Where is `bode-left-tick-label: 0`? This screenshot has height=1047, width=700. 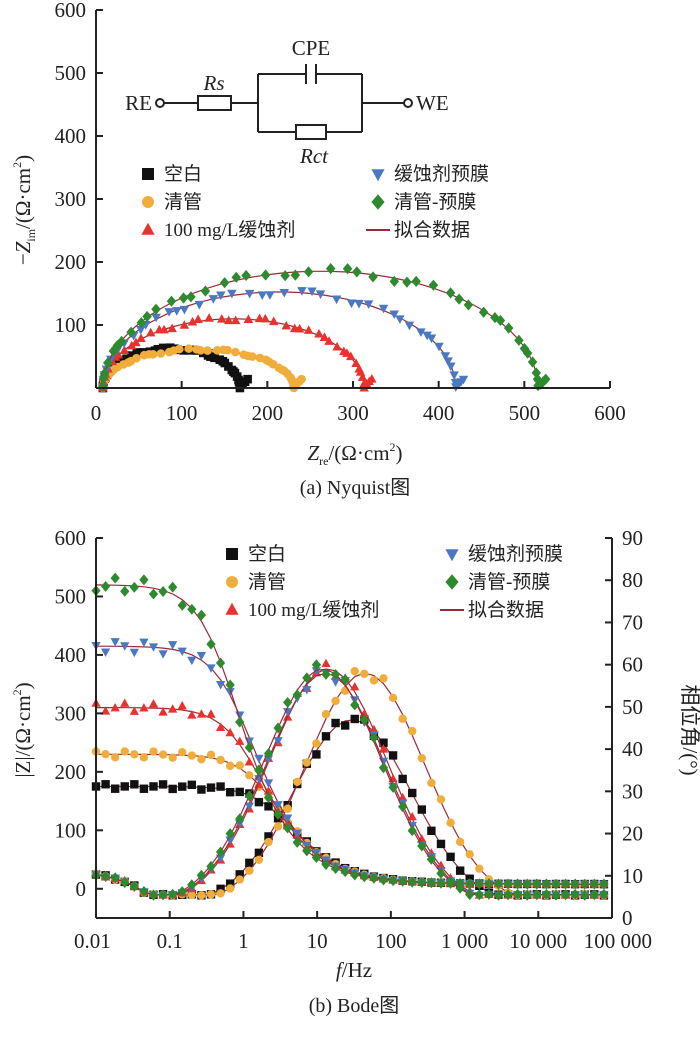
bode-left-tick-label: 0 is located at coordinates (81, 889).